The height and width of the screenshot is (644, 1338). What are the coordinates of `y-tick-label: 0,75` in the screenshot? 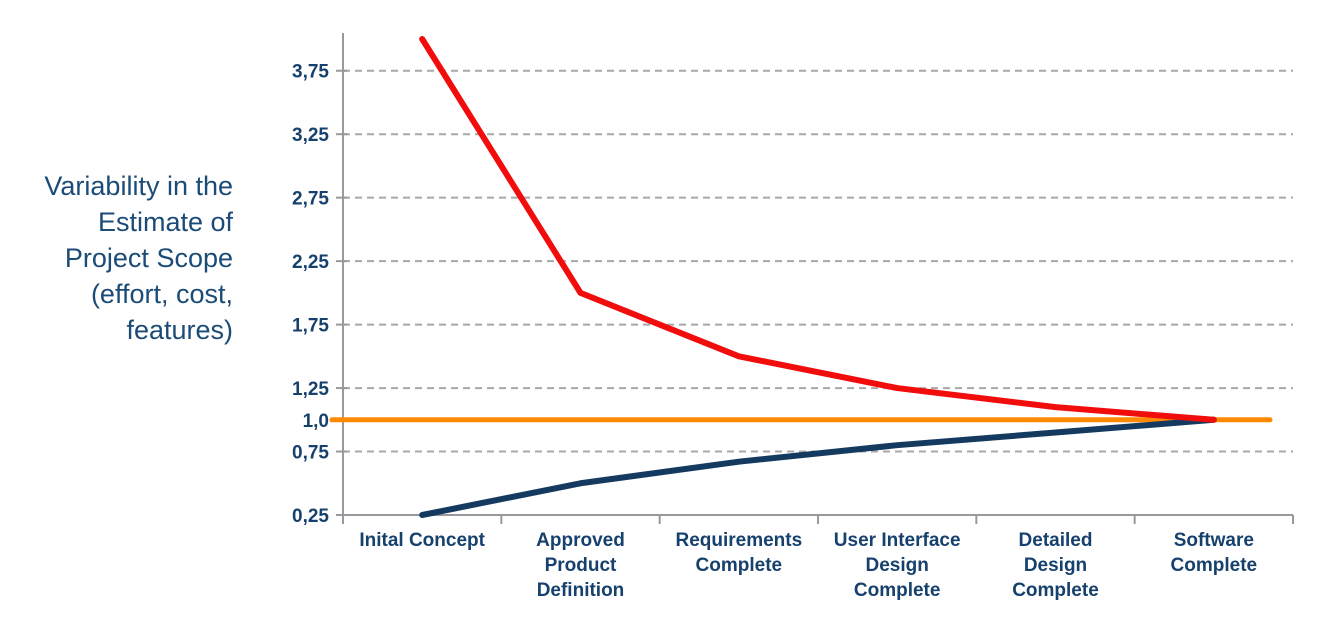 It's located at (310, 453).